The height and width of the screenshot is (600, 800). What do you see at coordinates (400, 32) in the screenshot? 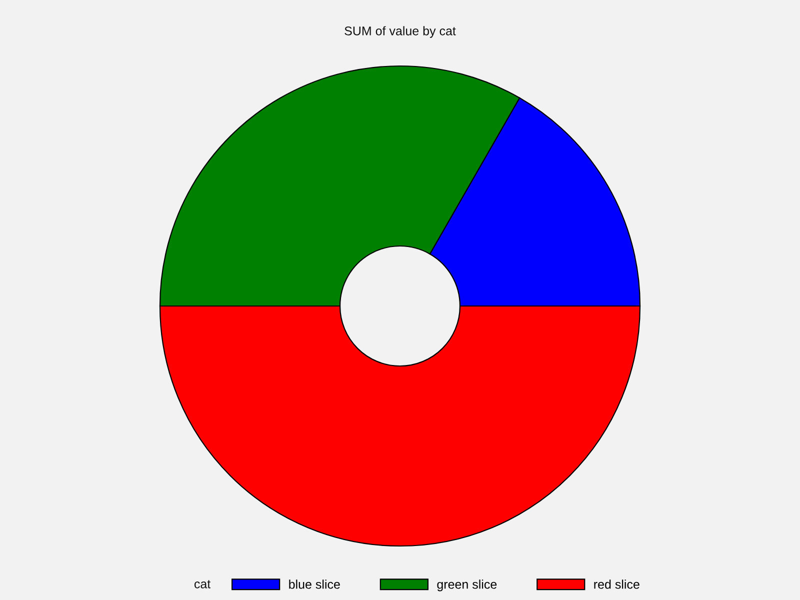
I see `chart-title: SUM of value by cat` at bounding box center [400, 32].